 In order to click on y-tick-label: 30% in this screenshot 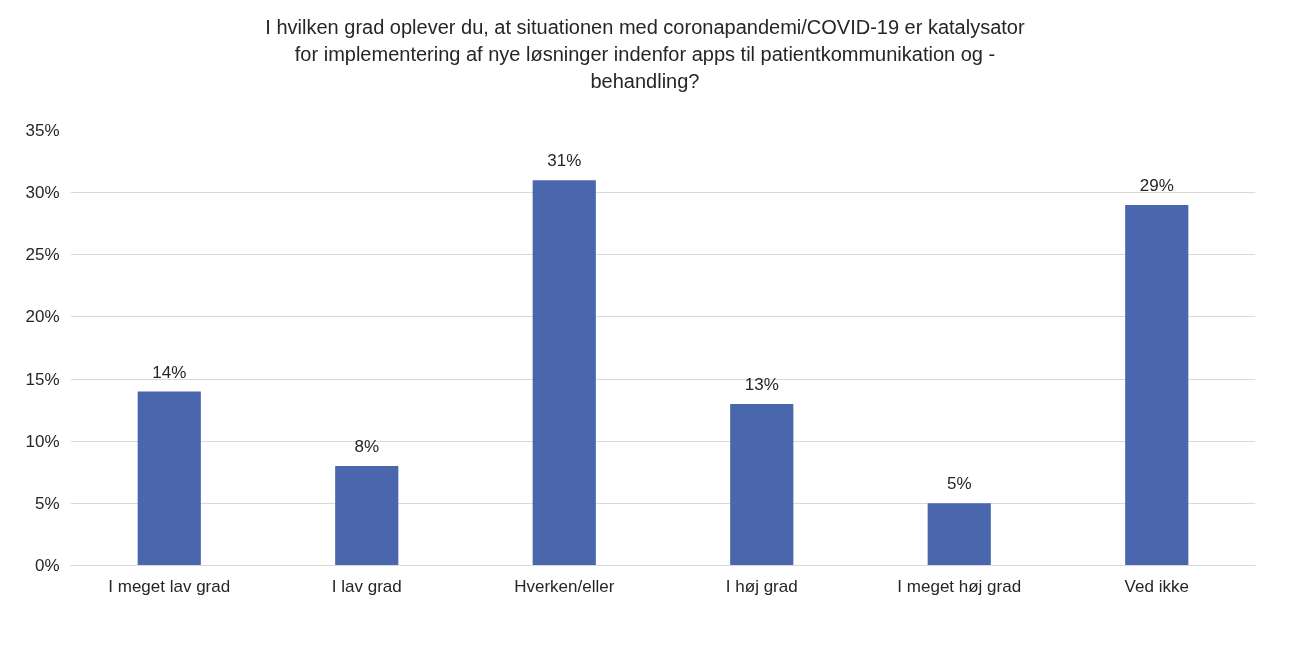, I will do `click(42, 193)`.